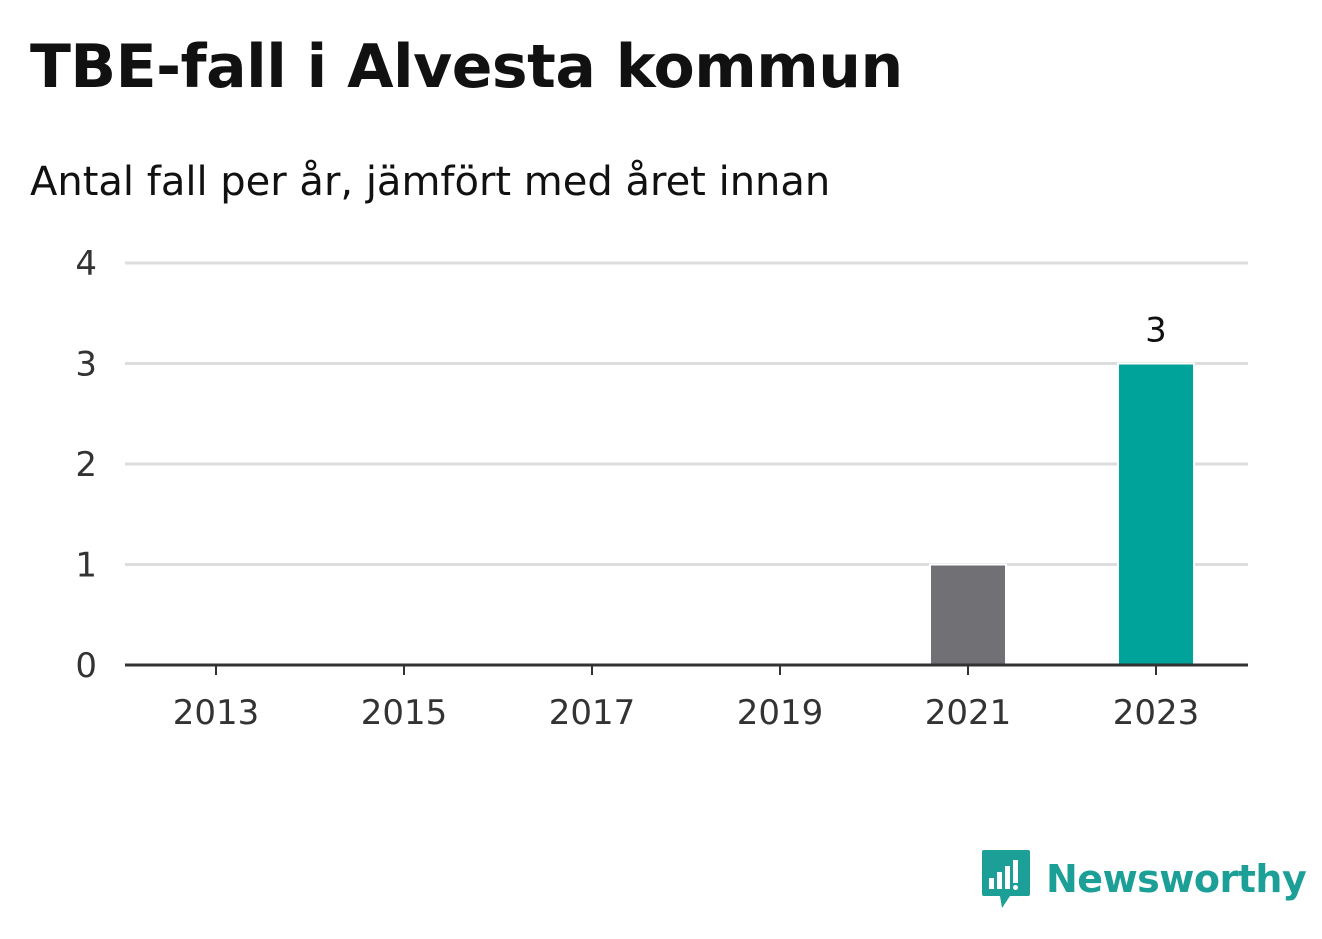 The height and width of the screenshot is (939, 1322). I want to click on chart-title: TBE-fall i Alvesta kommun, so click(466, 67).